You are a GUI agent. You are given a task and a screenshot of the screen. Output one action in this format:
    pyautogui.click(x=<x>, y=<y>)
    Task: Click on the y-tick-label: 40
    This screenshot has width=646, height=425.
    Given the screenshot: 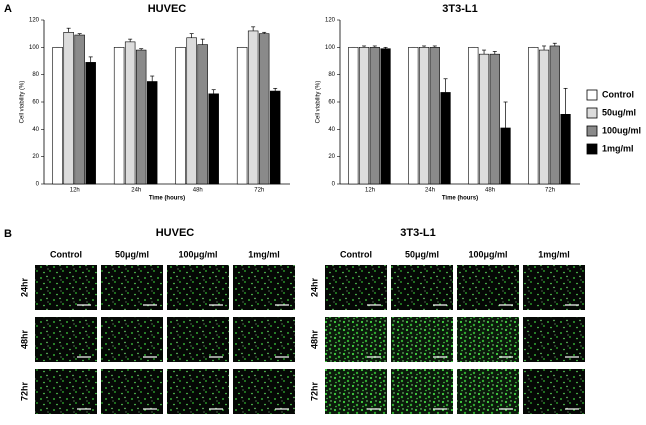 What is the action you would take?
    pyautogui.click(x=35, y=130)
    